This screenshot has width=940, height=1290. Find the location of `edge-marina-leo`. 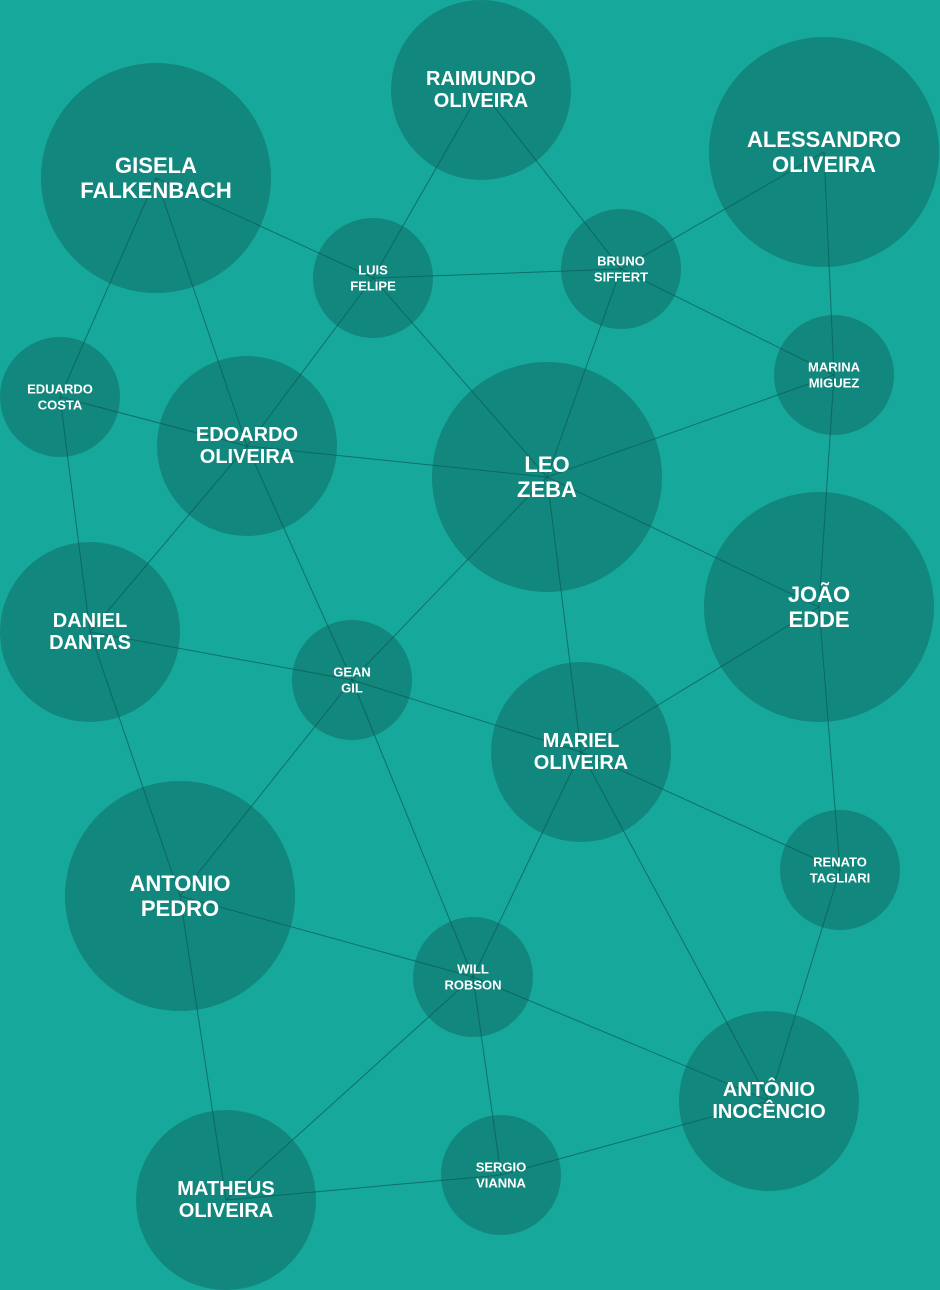

edge-marina-leo is located at coordinates (690, 426).